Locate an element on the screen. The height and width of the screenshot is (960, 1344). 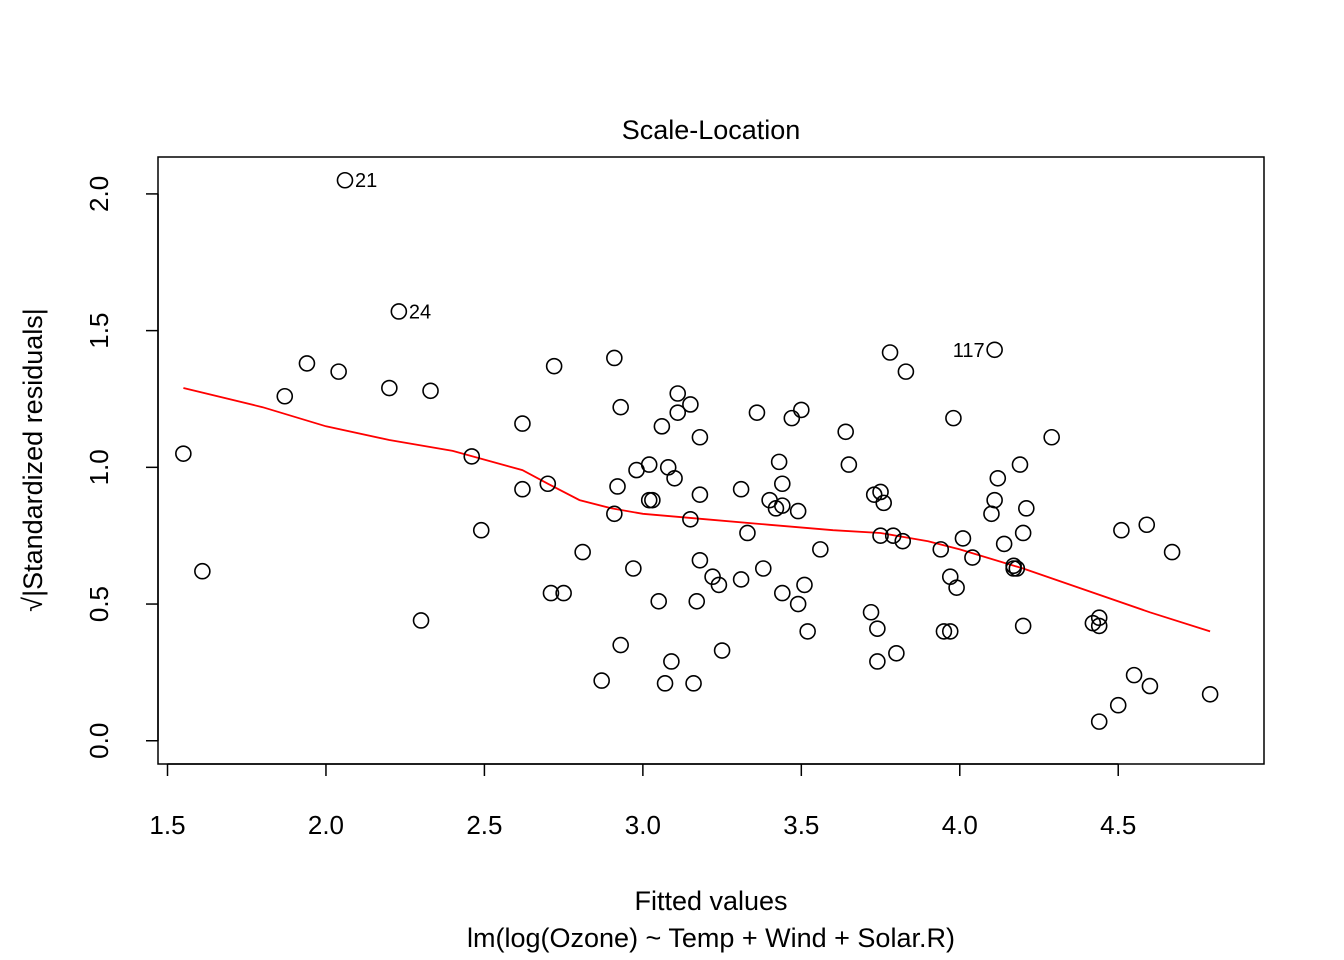
x-axis-label: Fitted values is located at coordinates (710, 901).